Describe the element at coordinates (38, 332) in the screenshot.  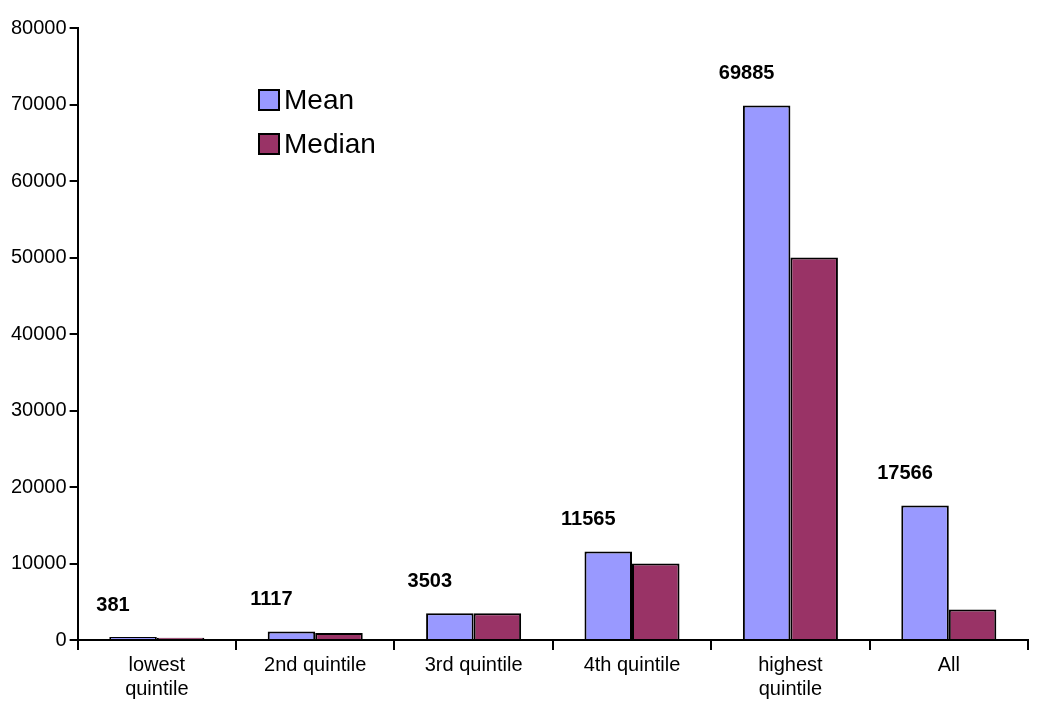
I see `y-tick-label: 40000` at that location.